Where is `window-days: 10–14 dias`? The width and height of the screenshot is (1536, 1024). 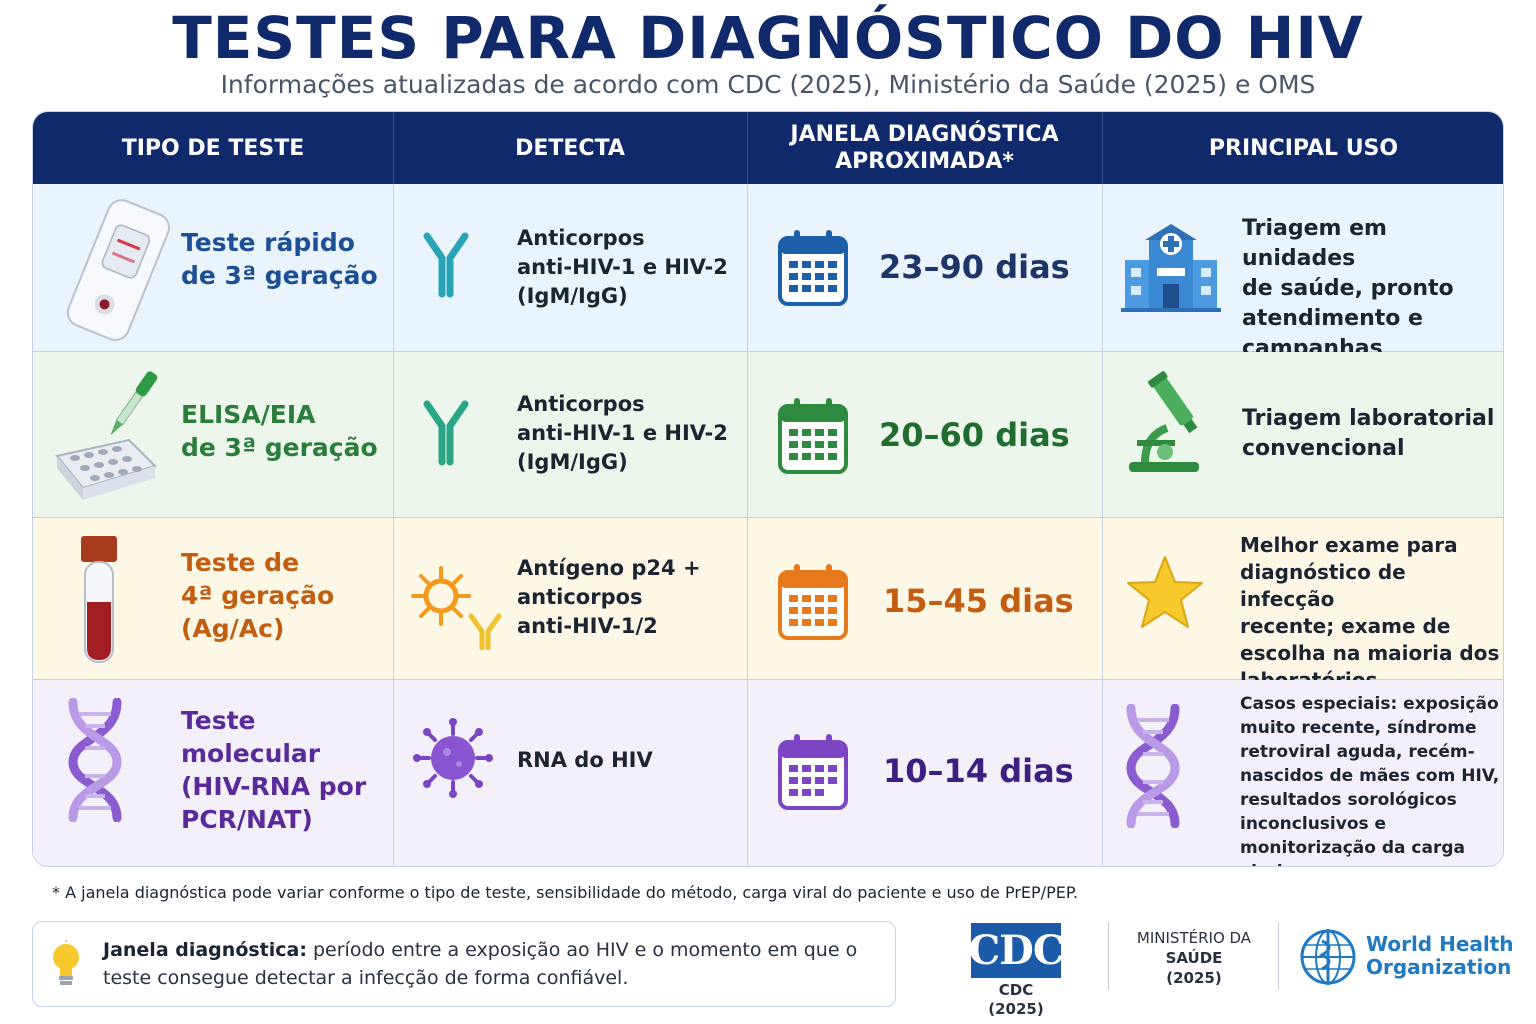
window-days: 10–14 dias is located at coordinates (978, 771).